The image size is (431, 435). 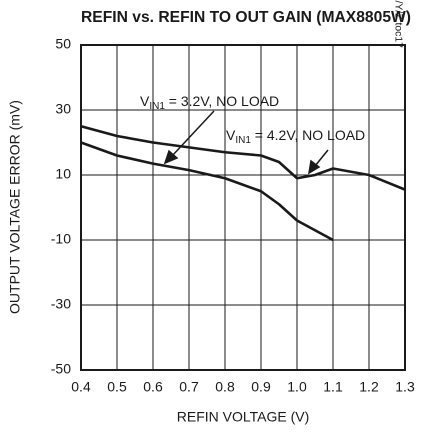 I want to click on annotation-text: = 3.2V, NO LOAD, so click(x=222, y=101).